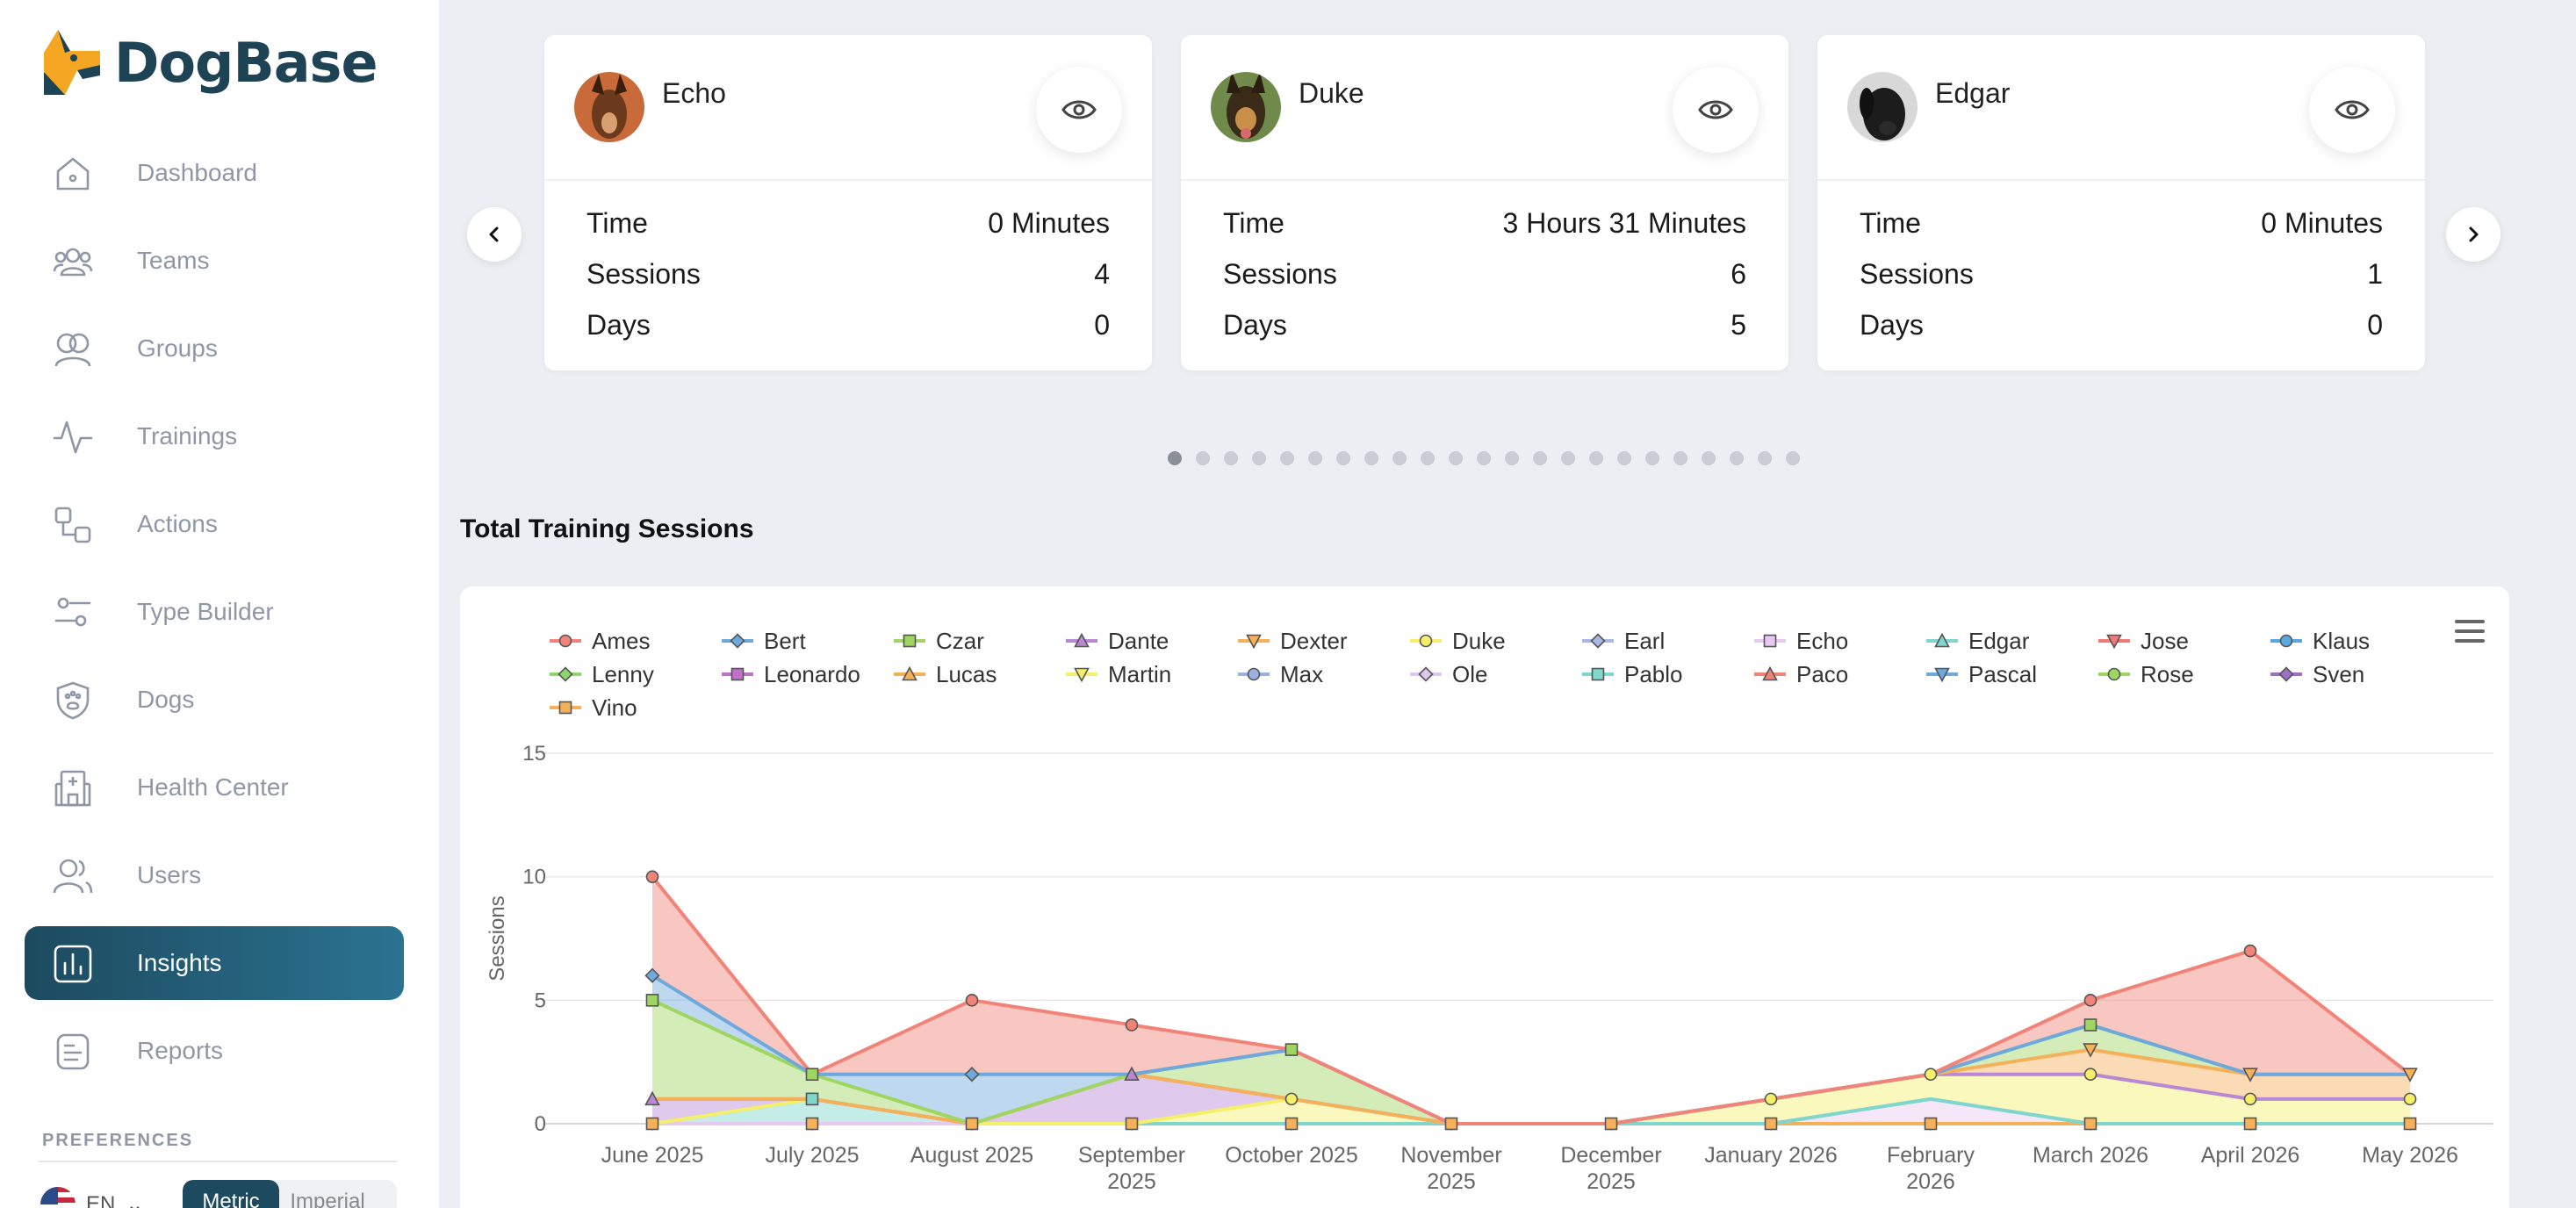 The image size is (2576, 1208). Describe the element at coordinates (1331, 93) in the screenshot. I see `dog-name: Duke` at that location.